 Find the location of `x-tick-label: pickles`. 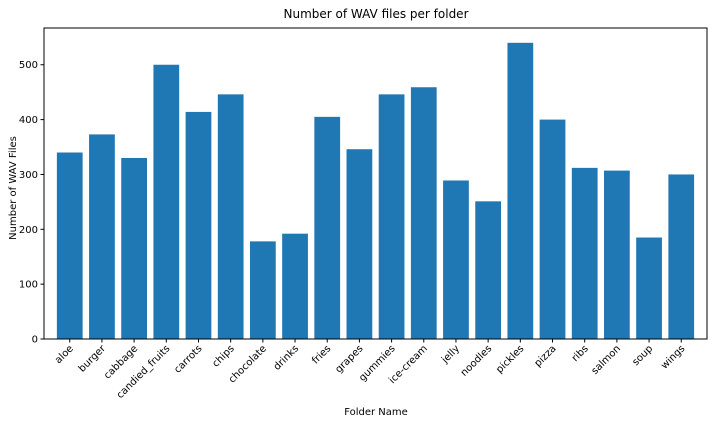

x-tick-label: pickles is located at coordinates (510, 359).